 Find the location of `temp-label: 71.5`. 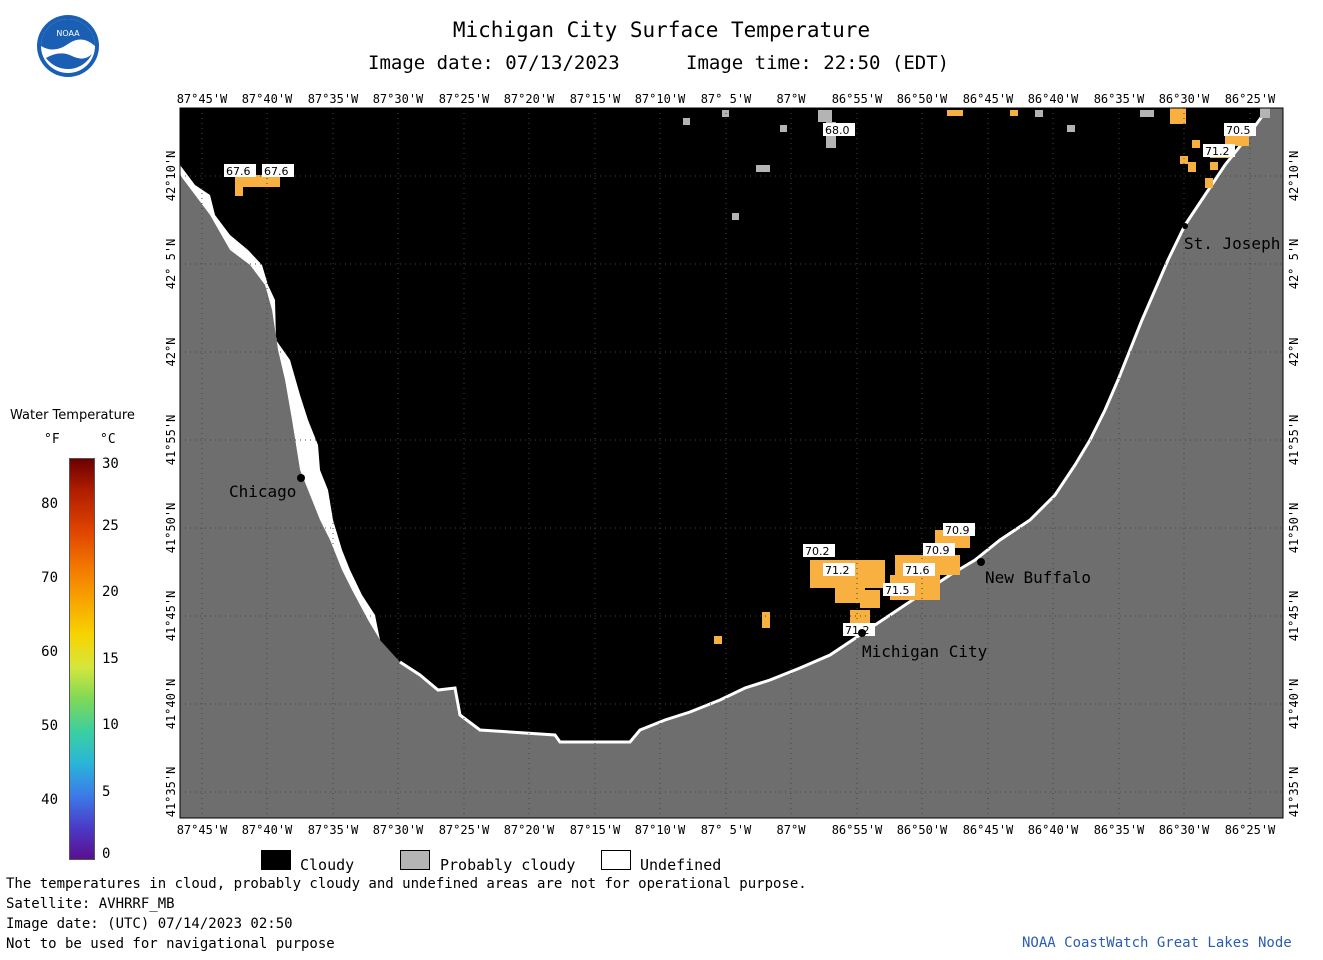

temp-label: 71.5 is located at coordinates (897, 590).